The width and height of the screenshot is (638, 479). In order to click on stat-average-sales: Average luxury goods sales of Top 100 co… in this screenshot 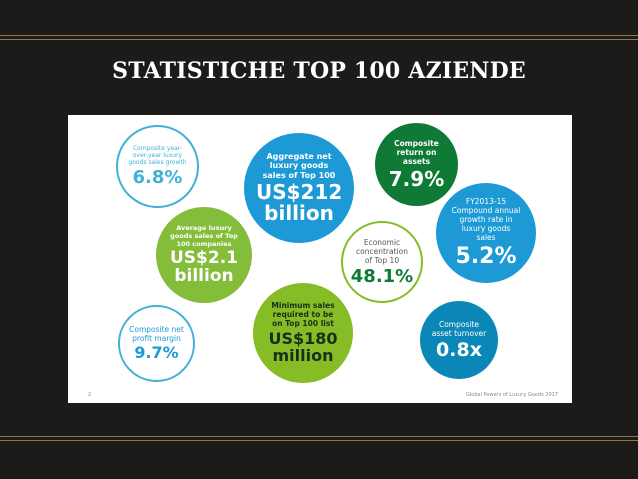, I will do `click(204, 255)`.